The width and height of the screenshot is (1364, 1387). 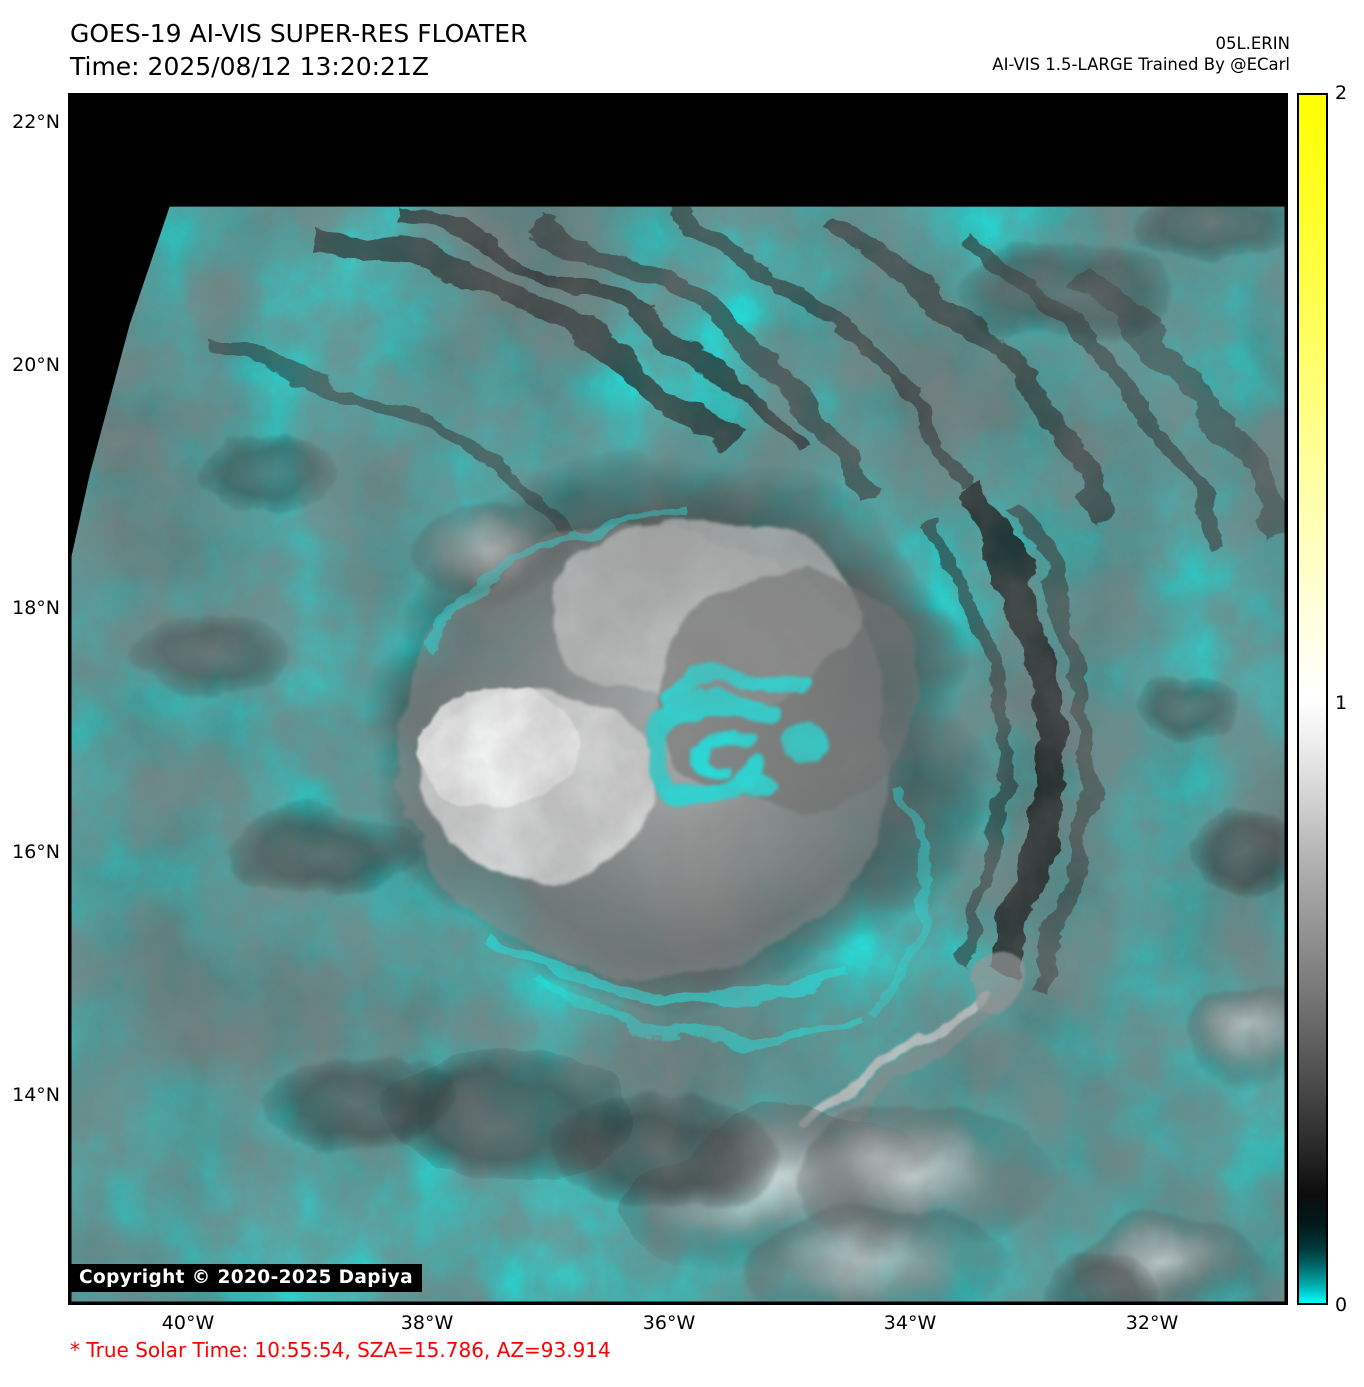 I want to click on lon-tick-38w: 38°W, so click(x=427, y=1323).